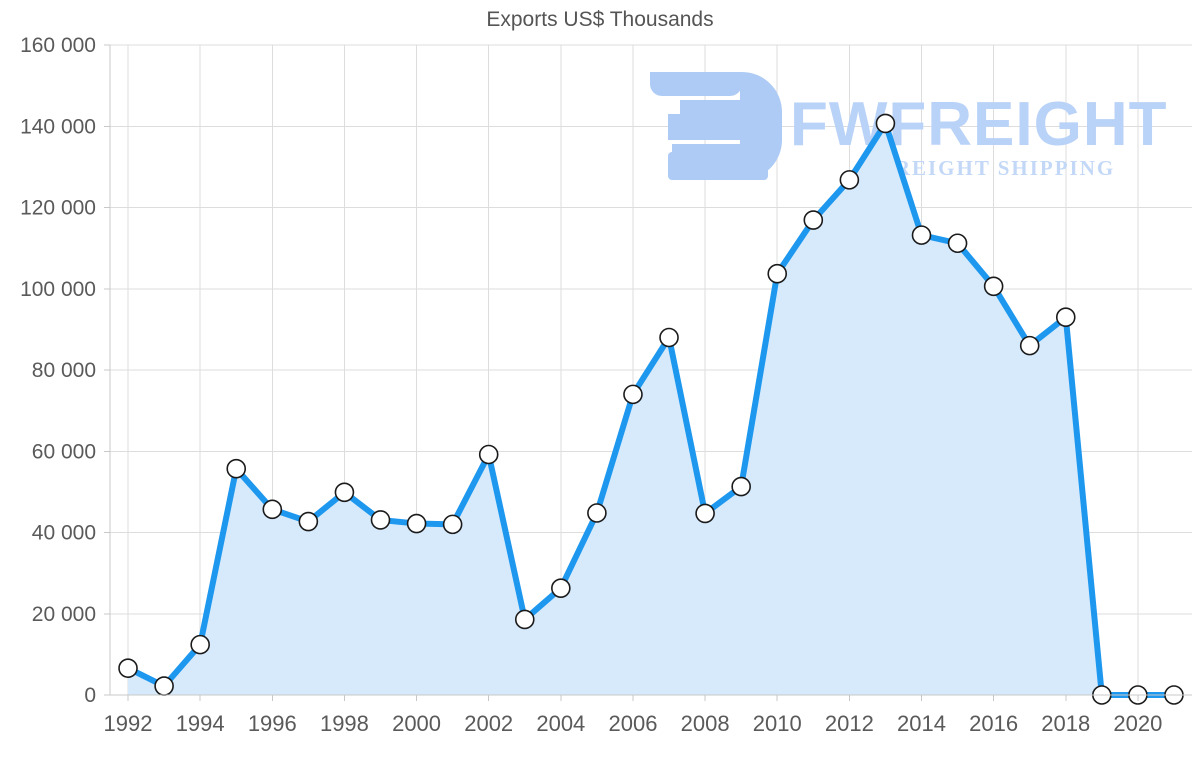 The height and width of the screenshot is (763, 1200). Describe the element at coordinates (705, 723) in the screenshot. I see `x-tick-label: 2008` at that location.